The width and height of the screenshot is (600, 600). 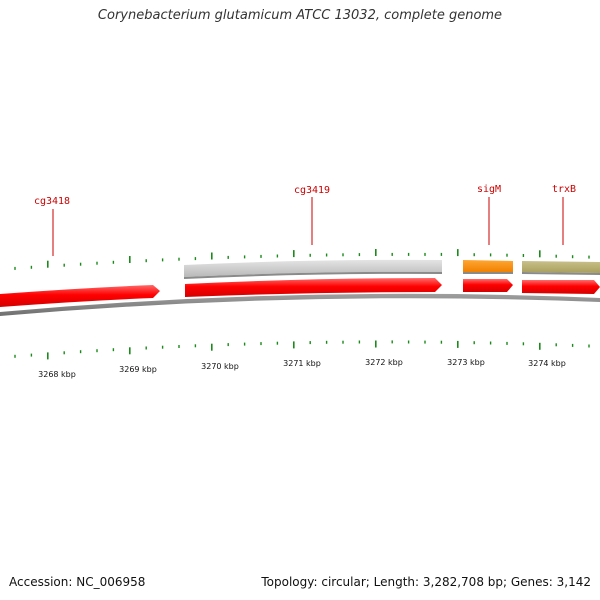 I want to click on genome-backbone, so click(x=300, y=304).